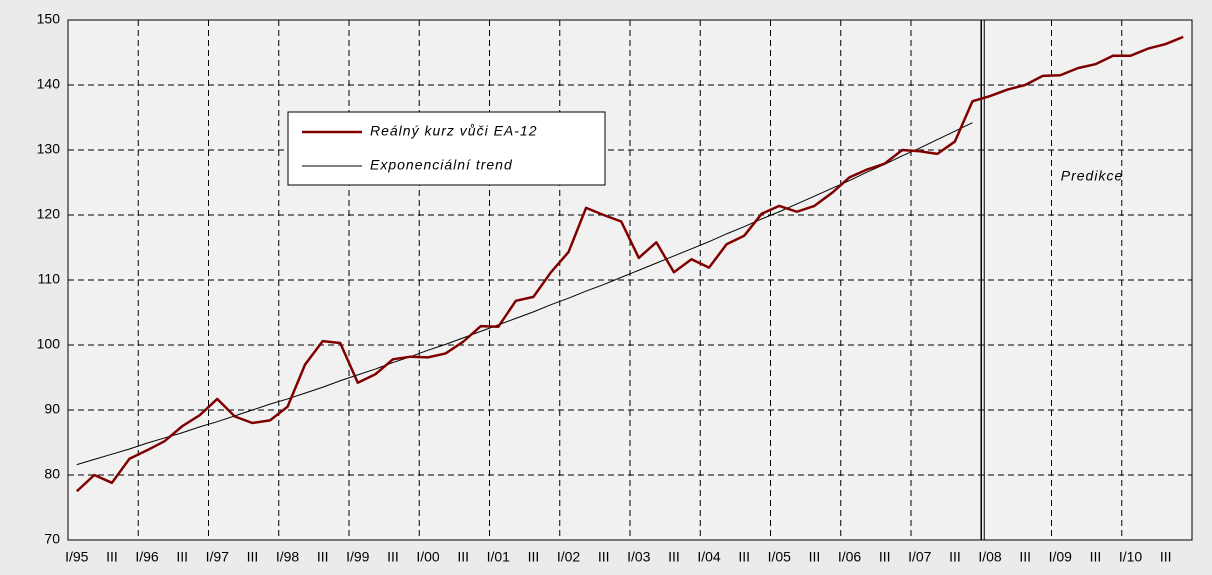 Image resolution: width=1212 pixels, height=575 pixels. Describe the element at coordinates (780, 557) in the screenshot. I see `x-tick-label: I/05` at that location.